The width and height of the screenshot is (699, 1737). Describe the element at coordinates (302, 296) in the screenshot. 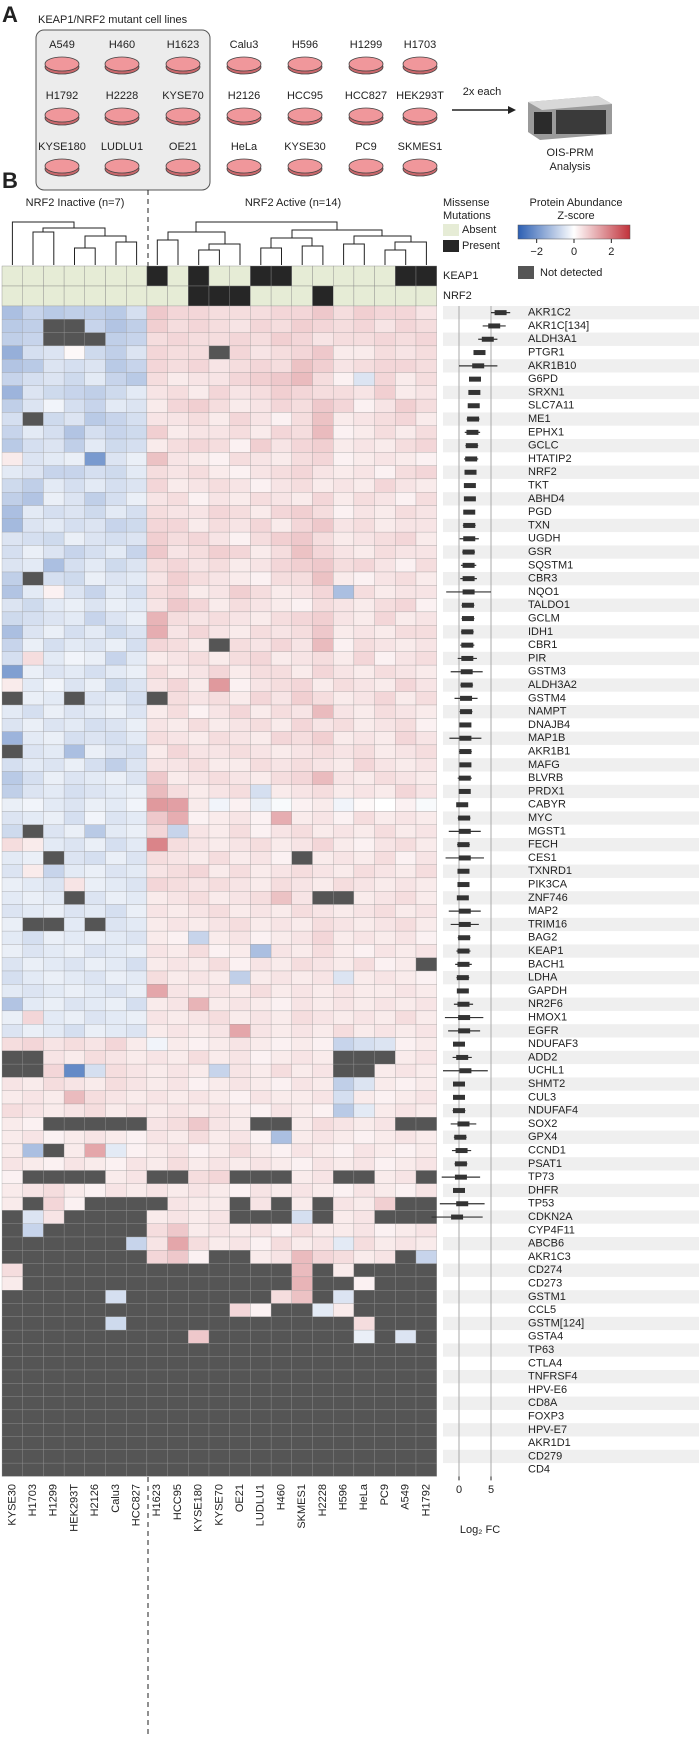

I see `mutation-cell` at that location.